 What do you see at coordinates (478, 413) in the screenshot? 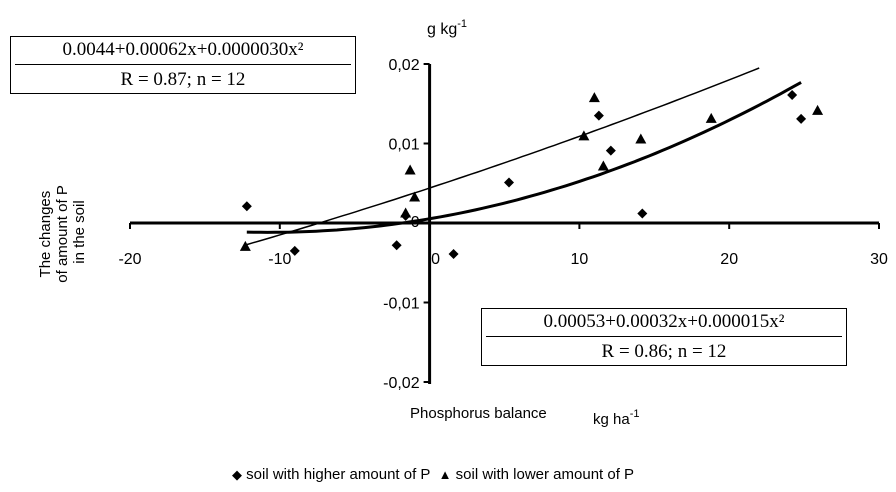
I see `x-axis-label: Phosphorus balance` at bounding box center [478, 413].